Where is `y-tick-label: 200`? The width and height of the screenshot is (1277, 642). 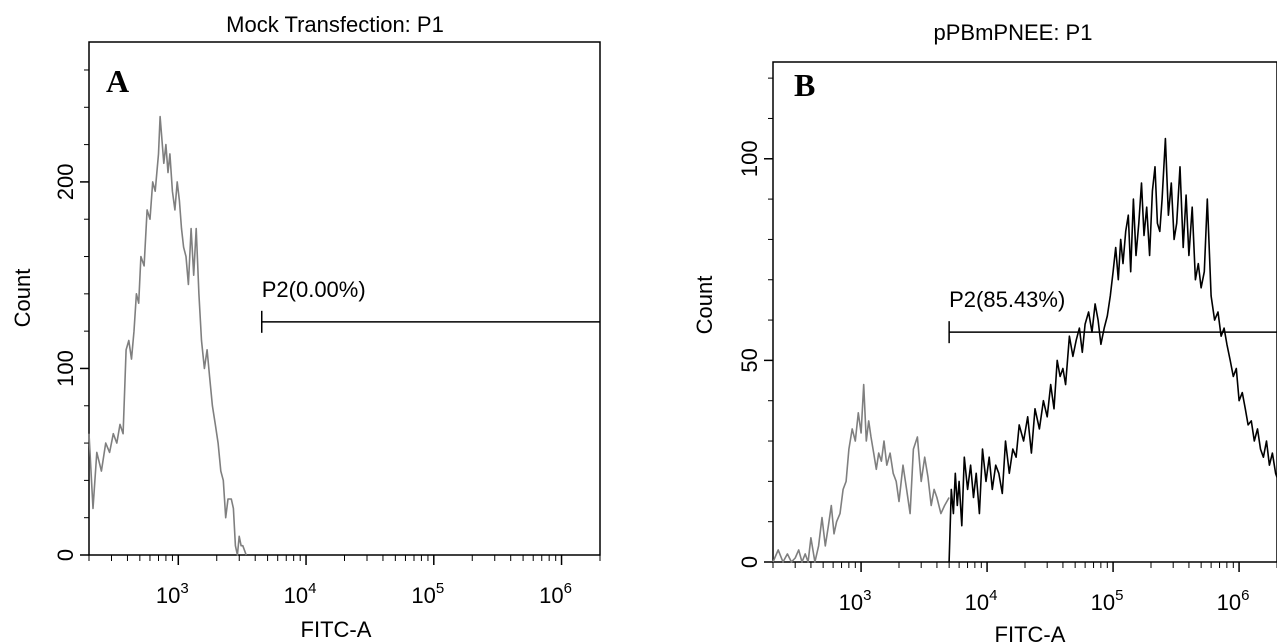 y-tick-label: 200 is located at coordinates (65, 182).